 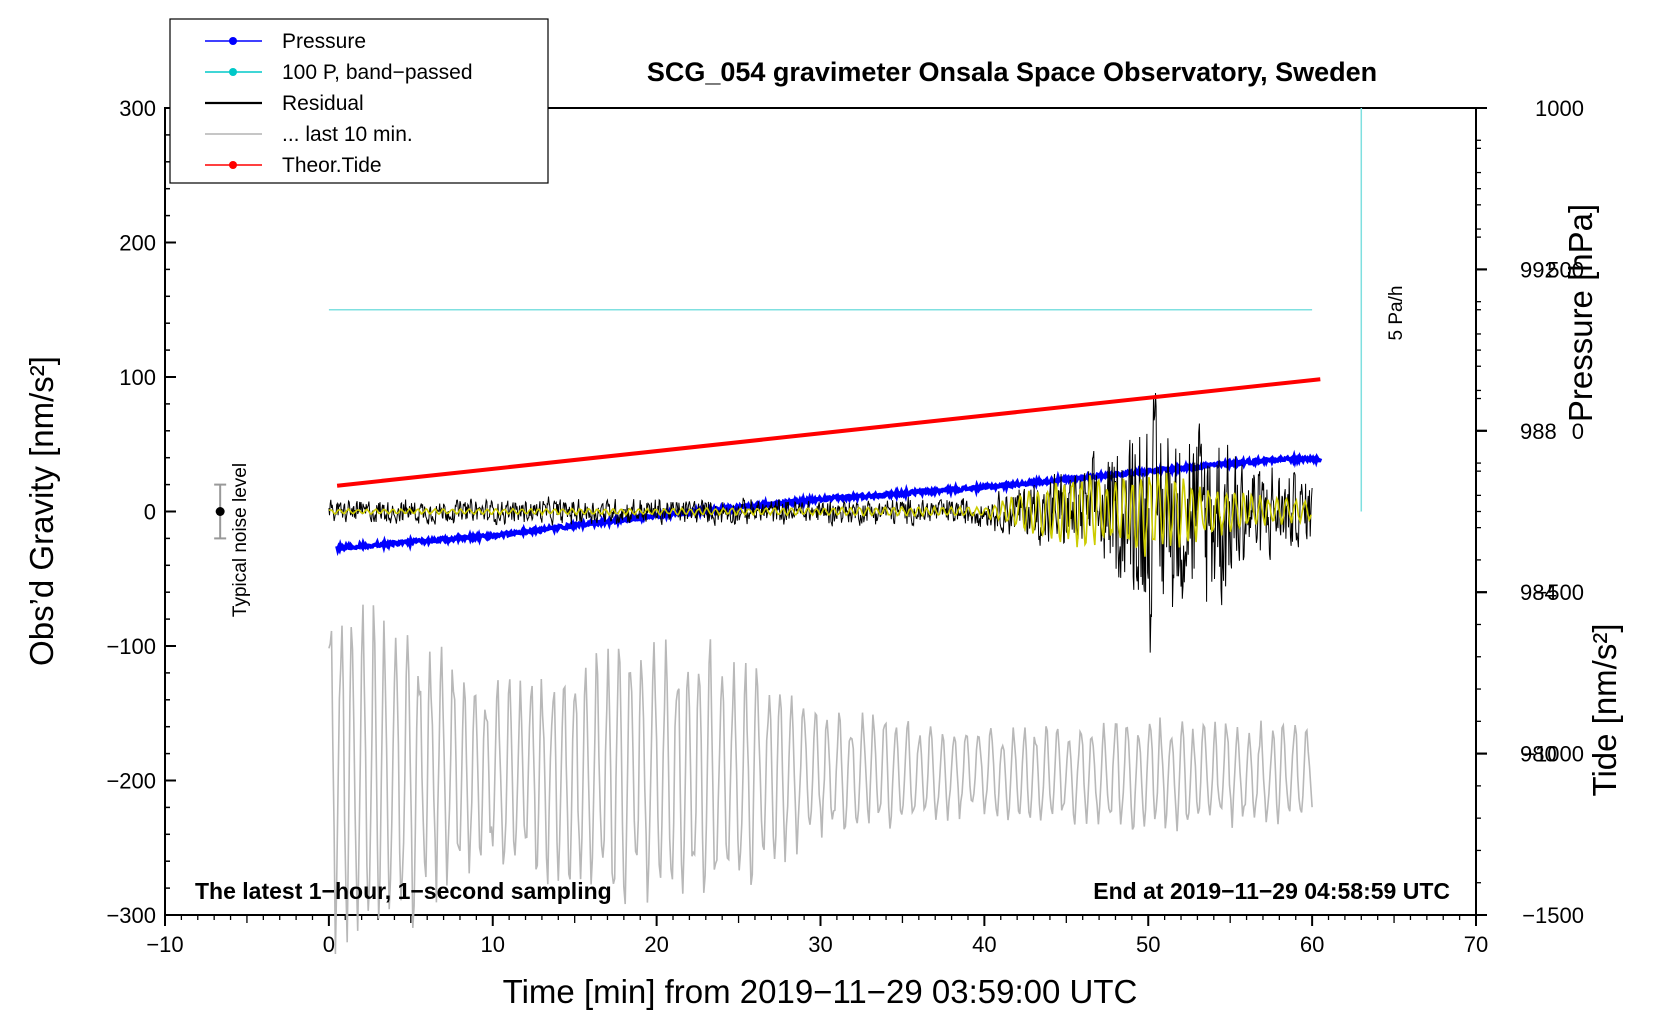 I want to click on tide-tick-label: −500, so click(x=1559, y=592).